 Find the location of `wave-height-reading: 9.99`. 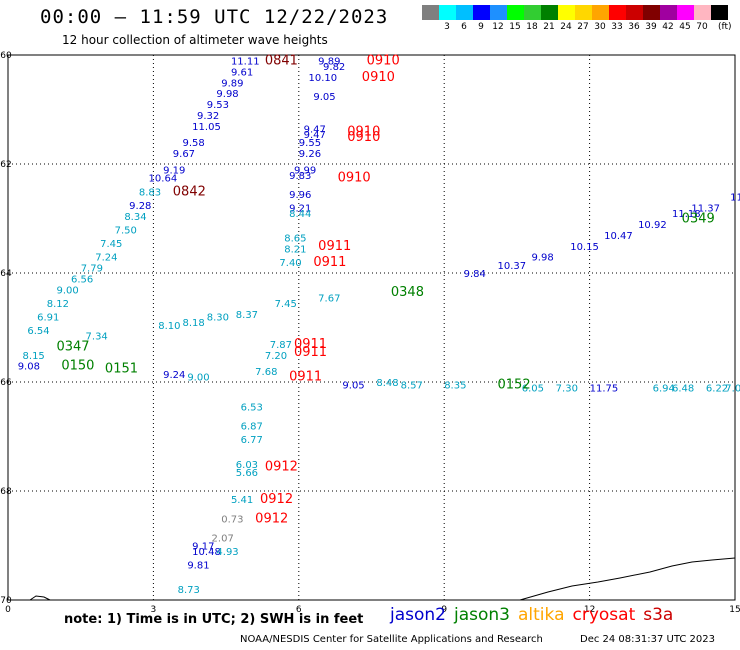

wave-height-reading: 9.99 is located at coordinates (305, 170).